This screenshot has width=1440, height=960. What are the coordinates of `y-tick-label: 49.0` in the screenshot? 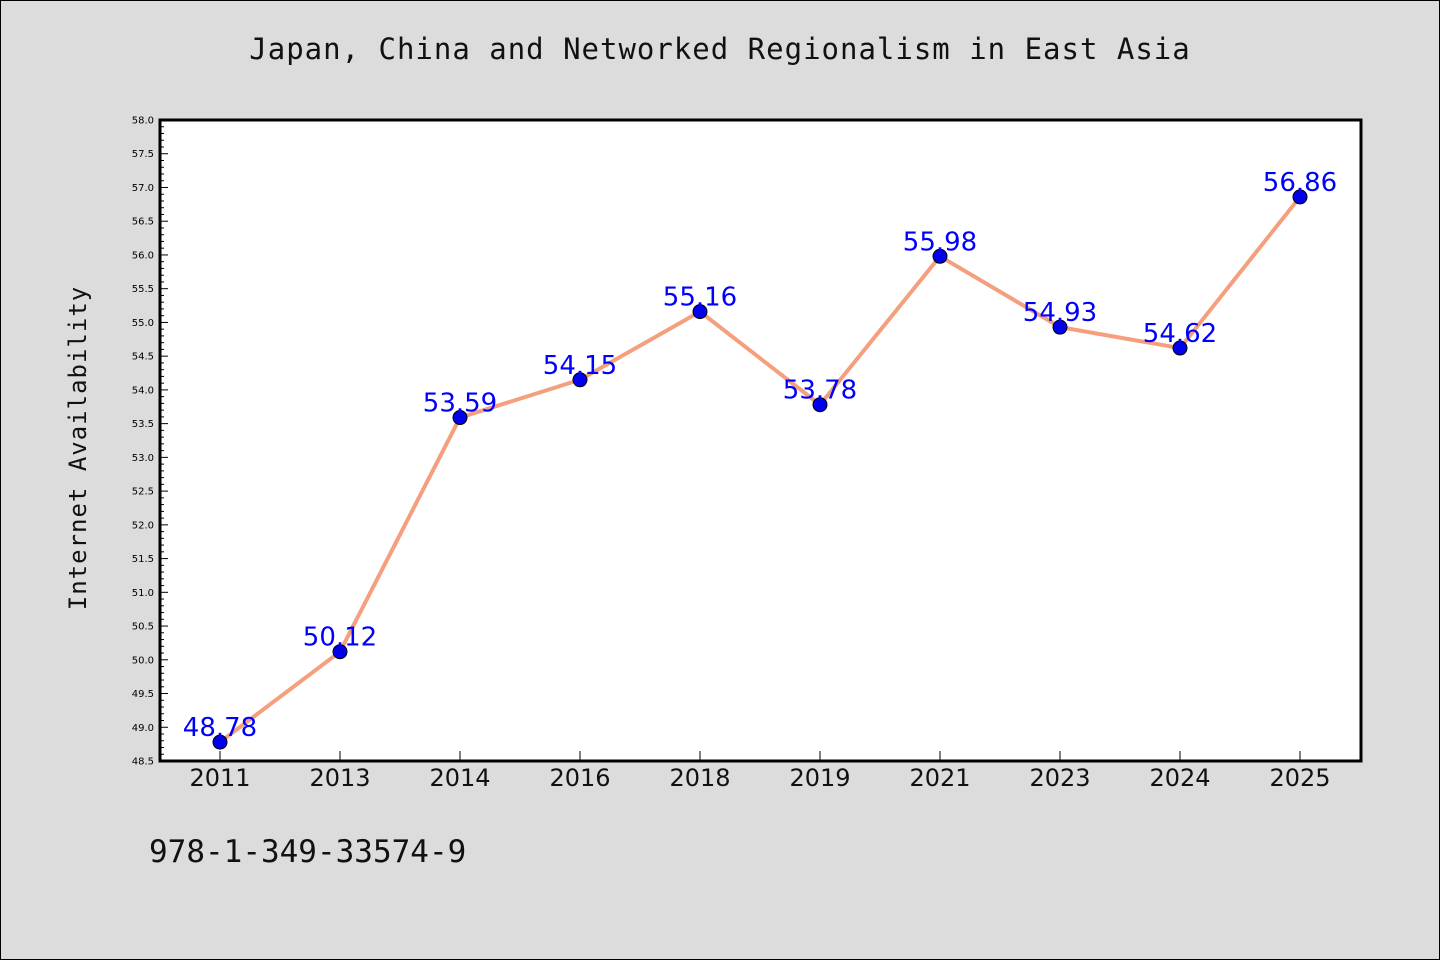 It's located at (143, 728).